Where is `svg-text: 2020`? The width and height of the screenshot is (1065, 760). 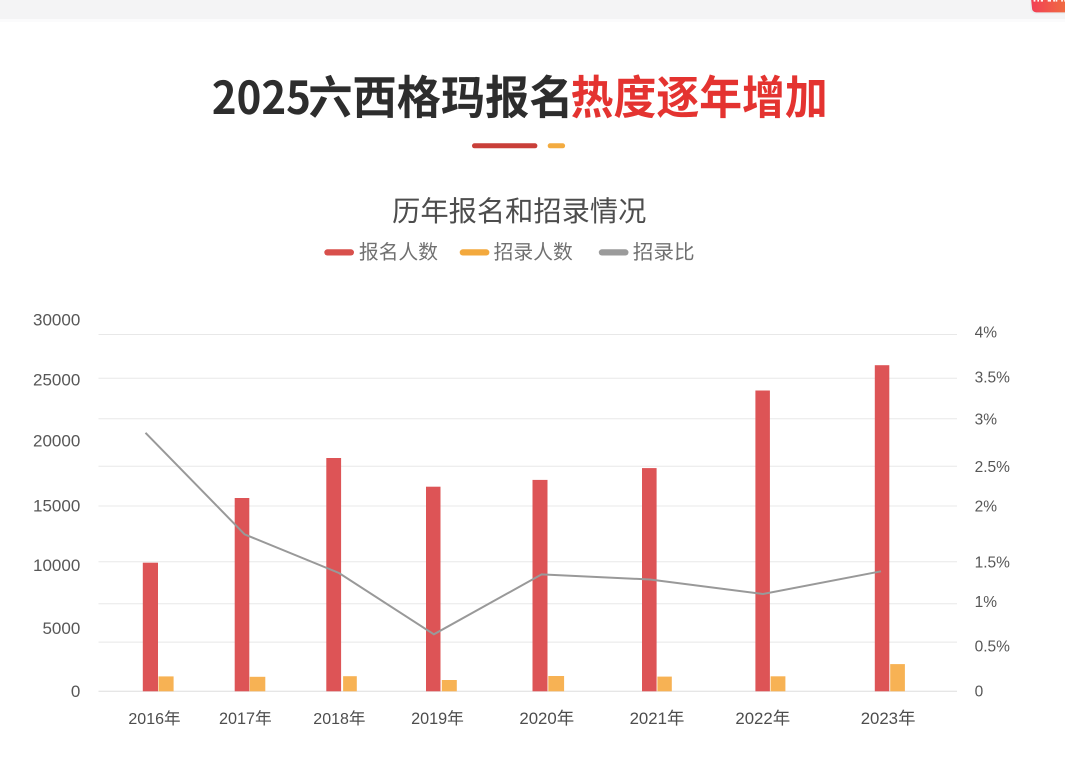
svg-text: 2020 is located at coordinates (537, 718).